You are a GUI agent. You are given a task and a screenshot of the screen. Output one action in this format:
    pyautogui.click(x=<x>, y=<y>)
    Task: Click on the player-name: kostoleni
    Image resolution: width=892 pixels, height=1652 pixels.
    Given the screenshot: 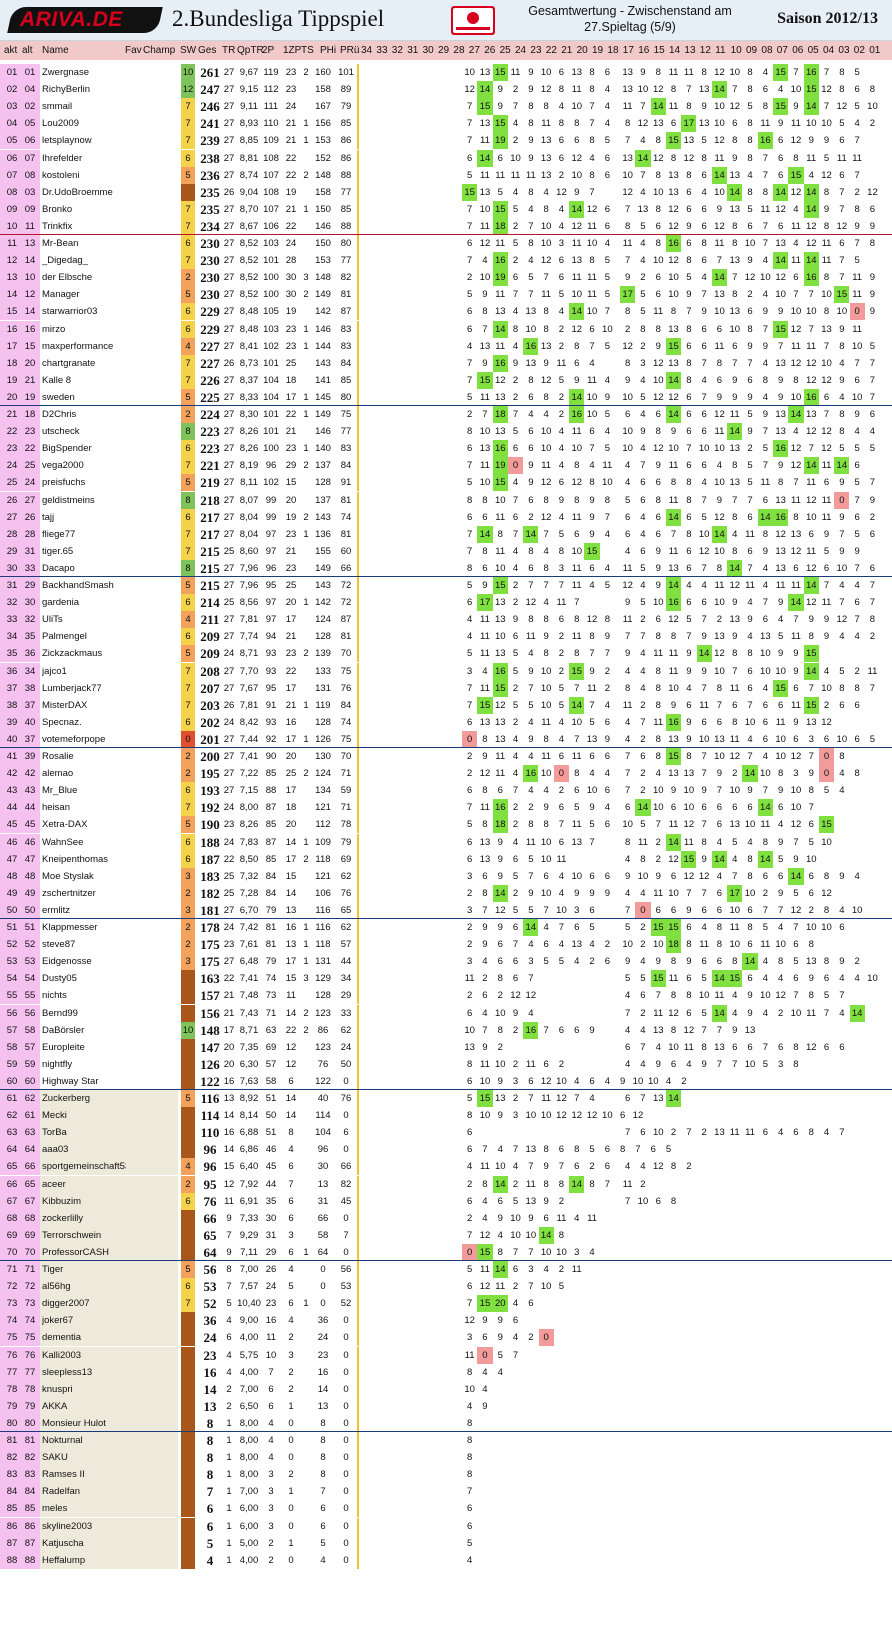 What is the action you would take?
    pyautogui.click(x=61, y=175)
    